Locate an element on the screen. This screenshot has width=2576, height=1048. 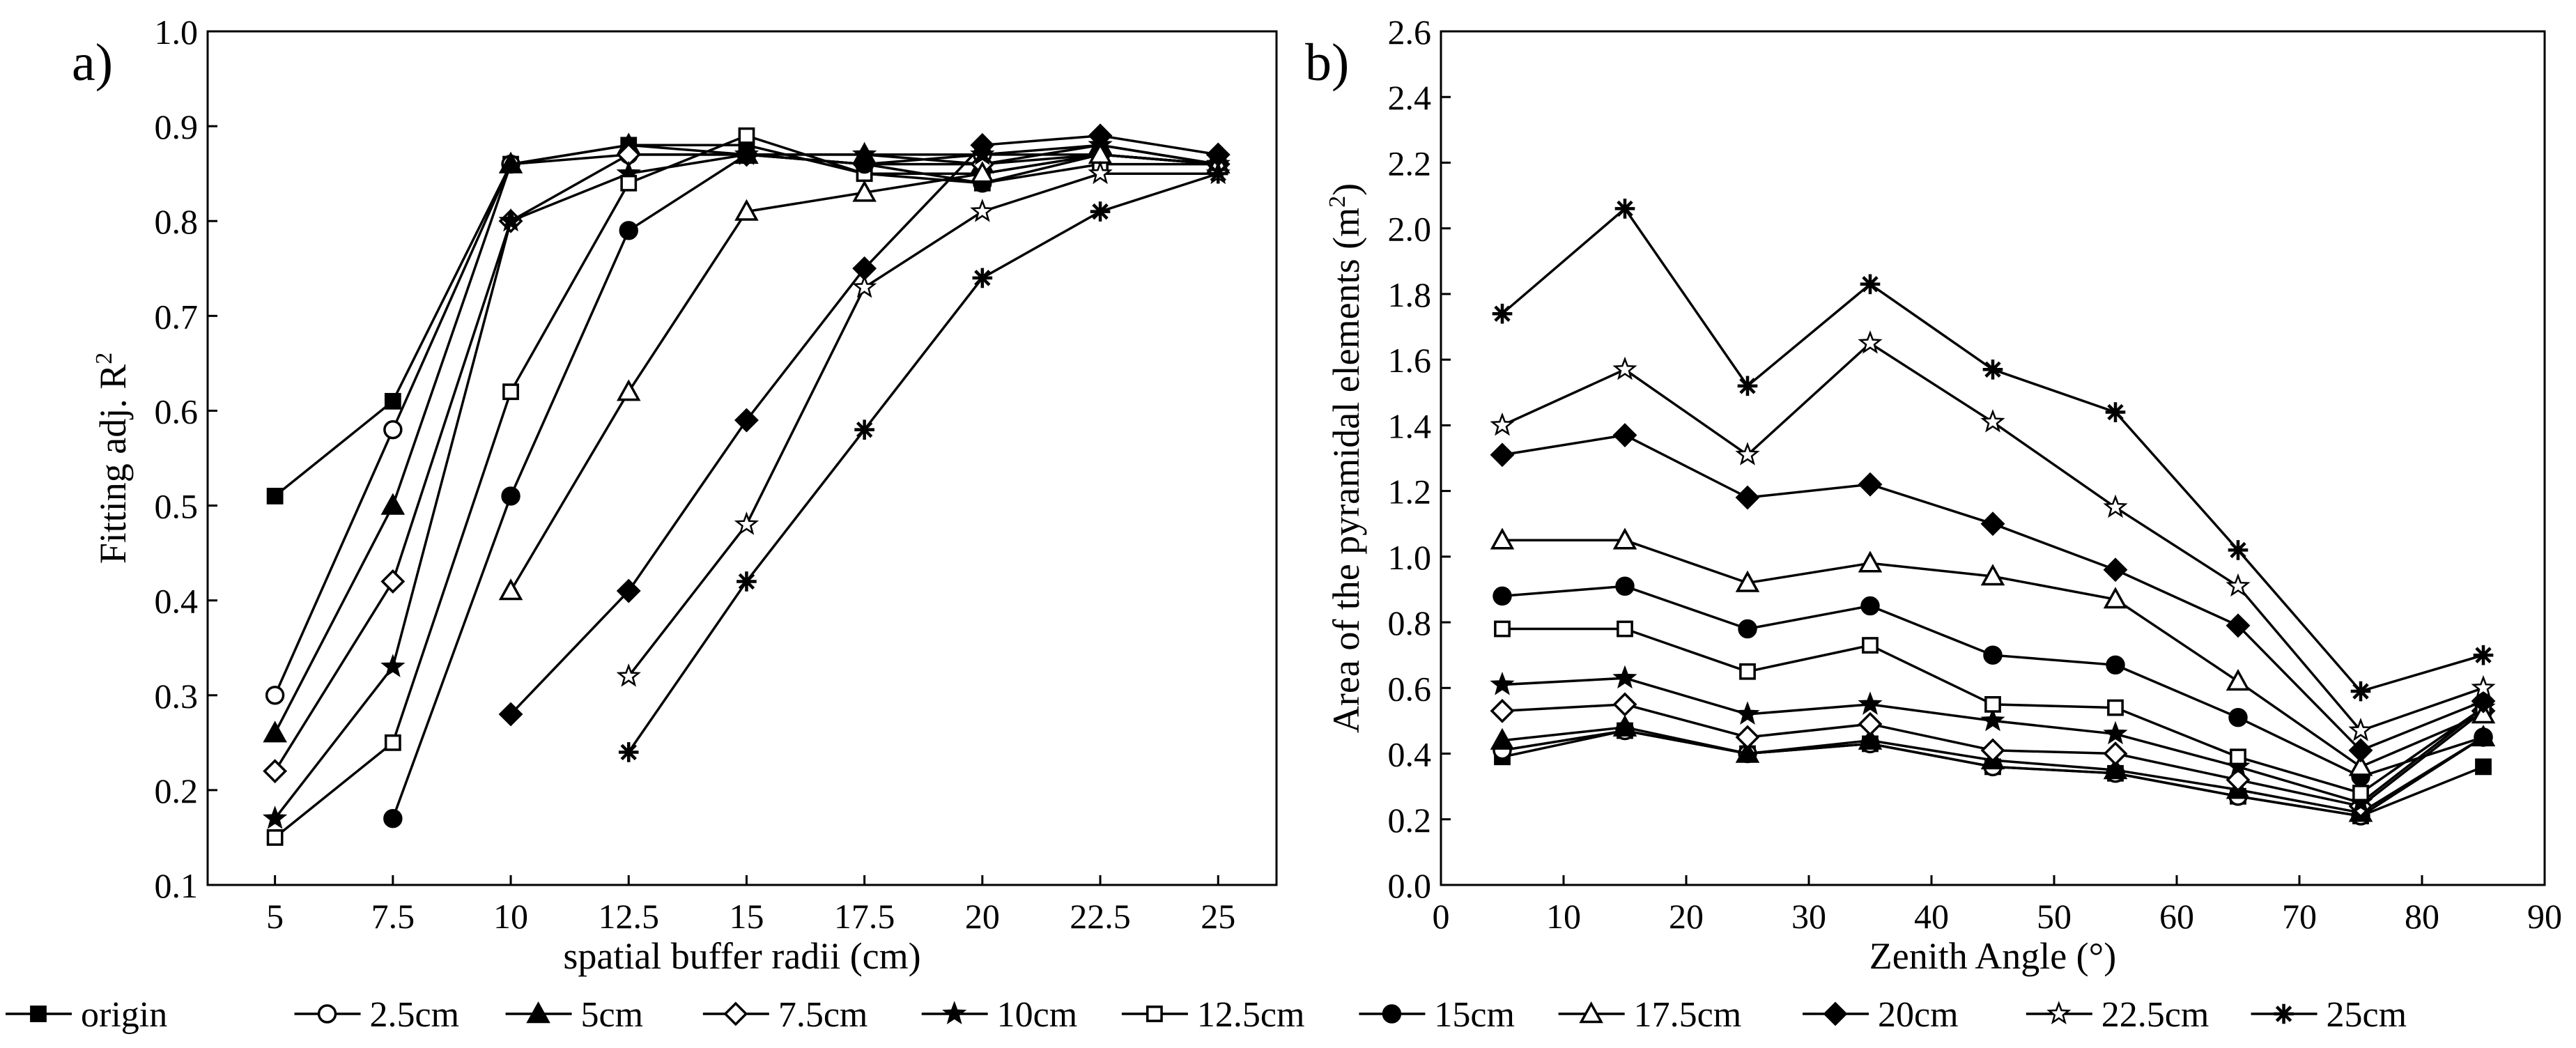
b-point-17-5cm-shape is located at coordinates (1992, 575).